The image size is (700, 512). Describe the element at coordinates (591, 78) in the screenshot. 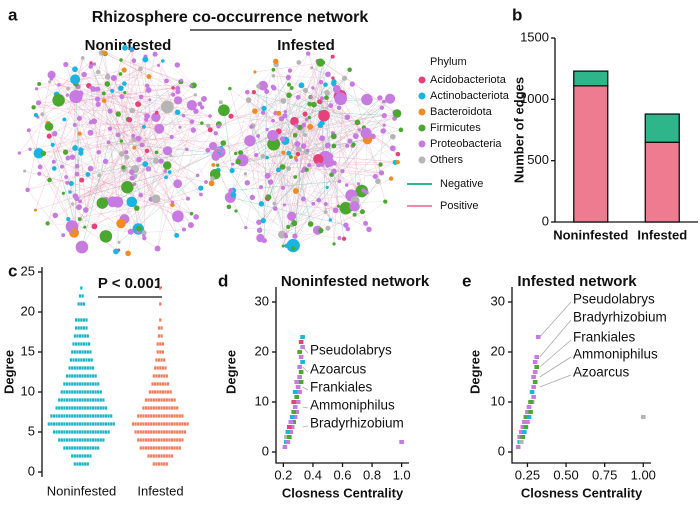

I see `bar-segment` at that location.